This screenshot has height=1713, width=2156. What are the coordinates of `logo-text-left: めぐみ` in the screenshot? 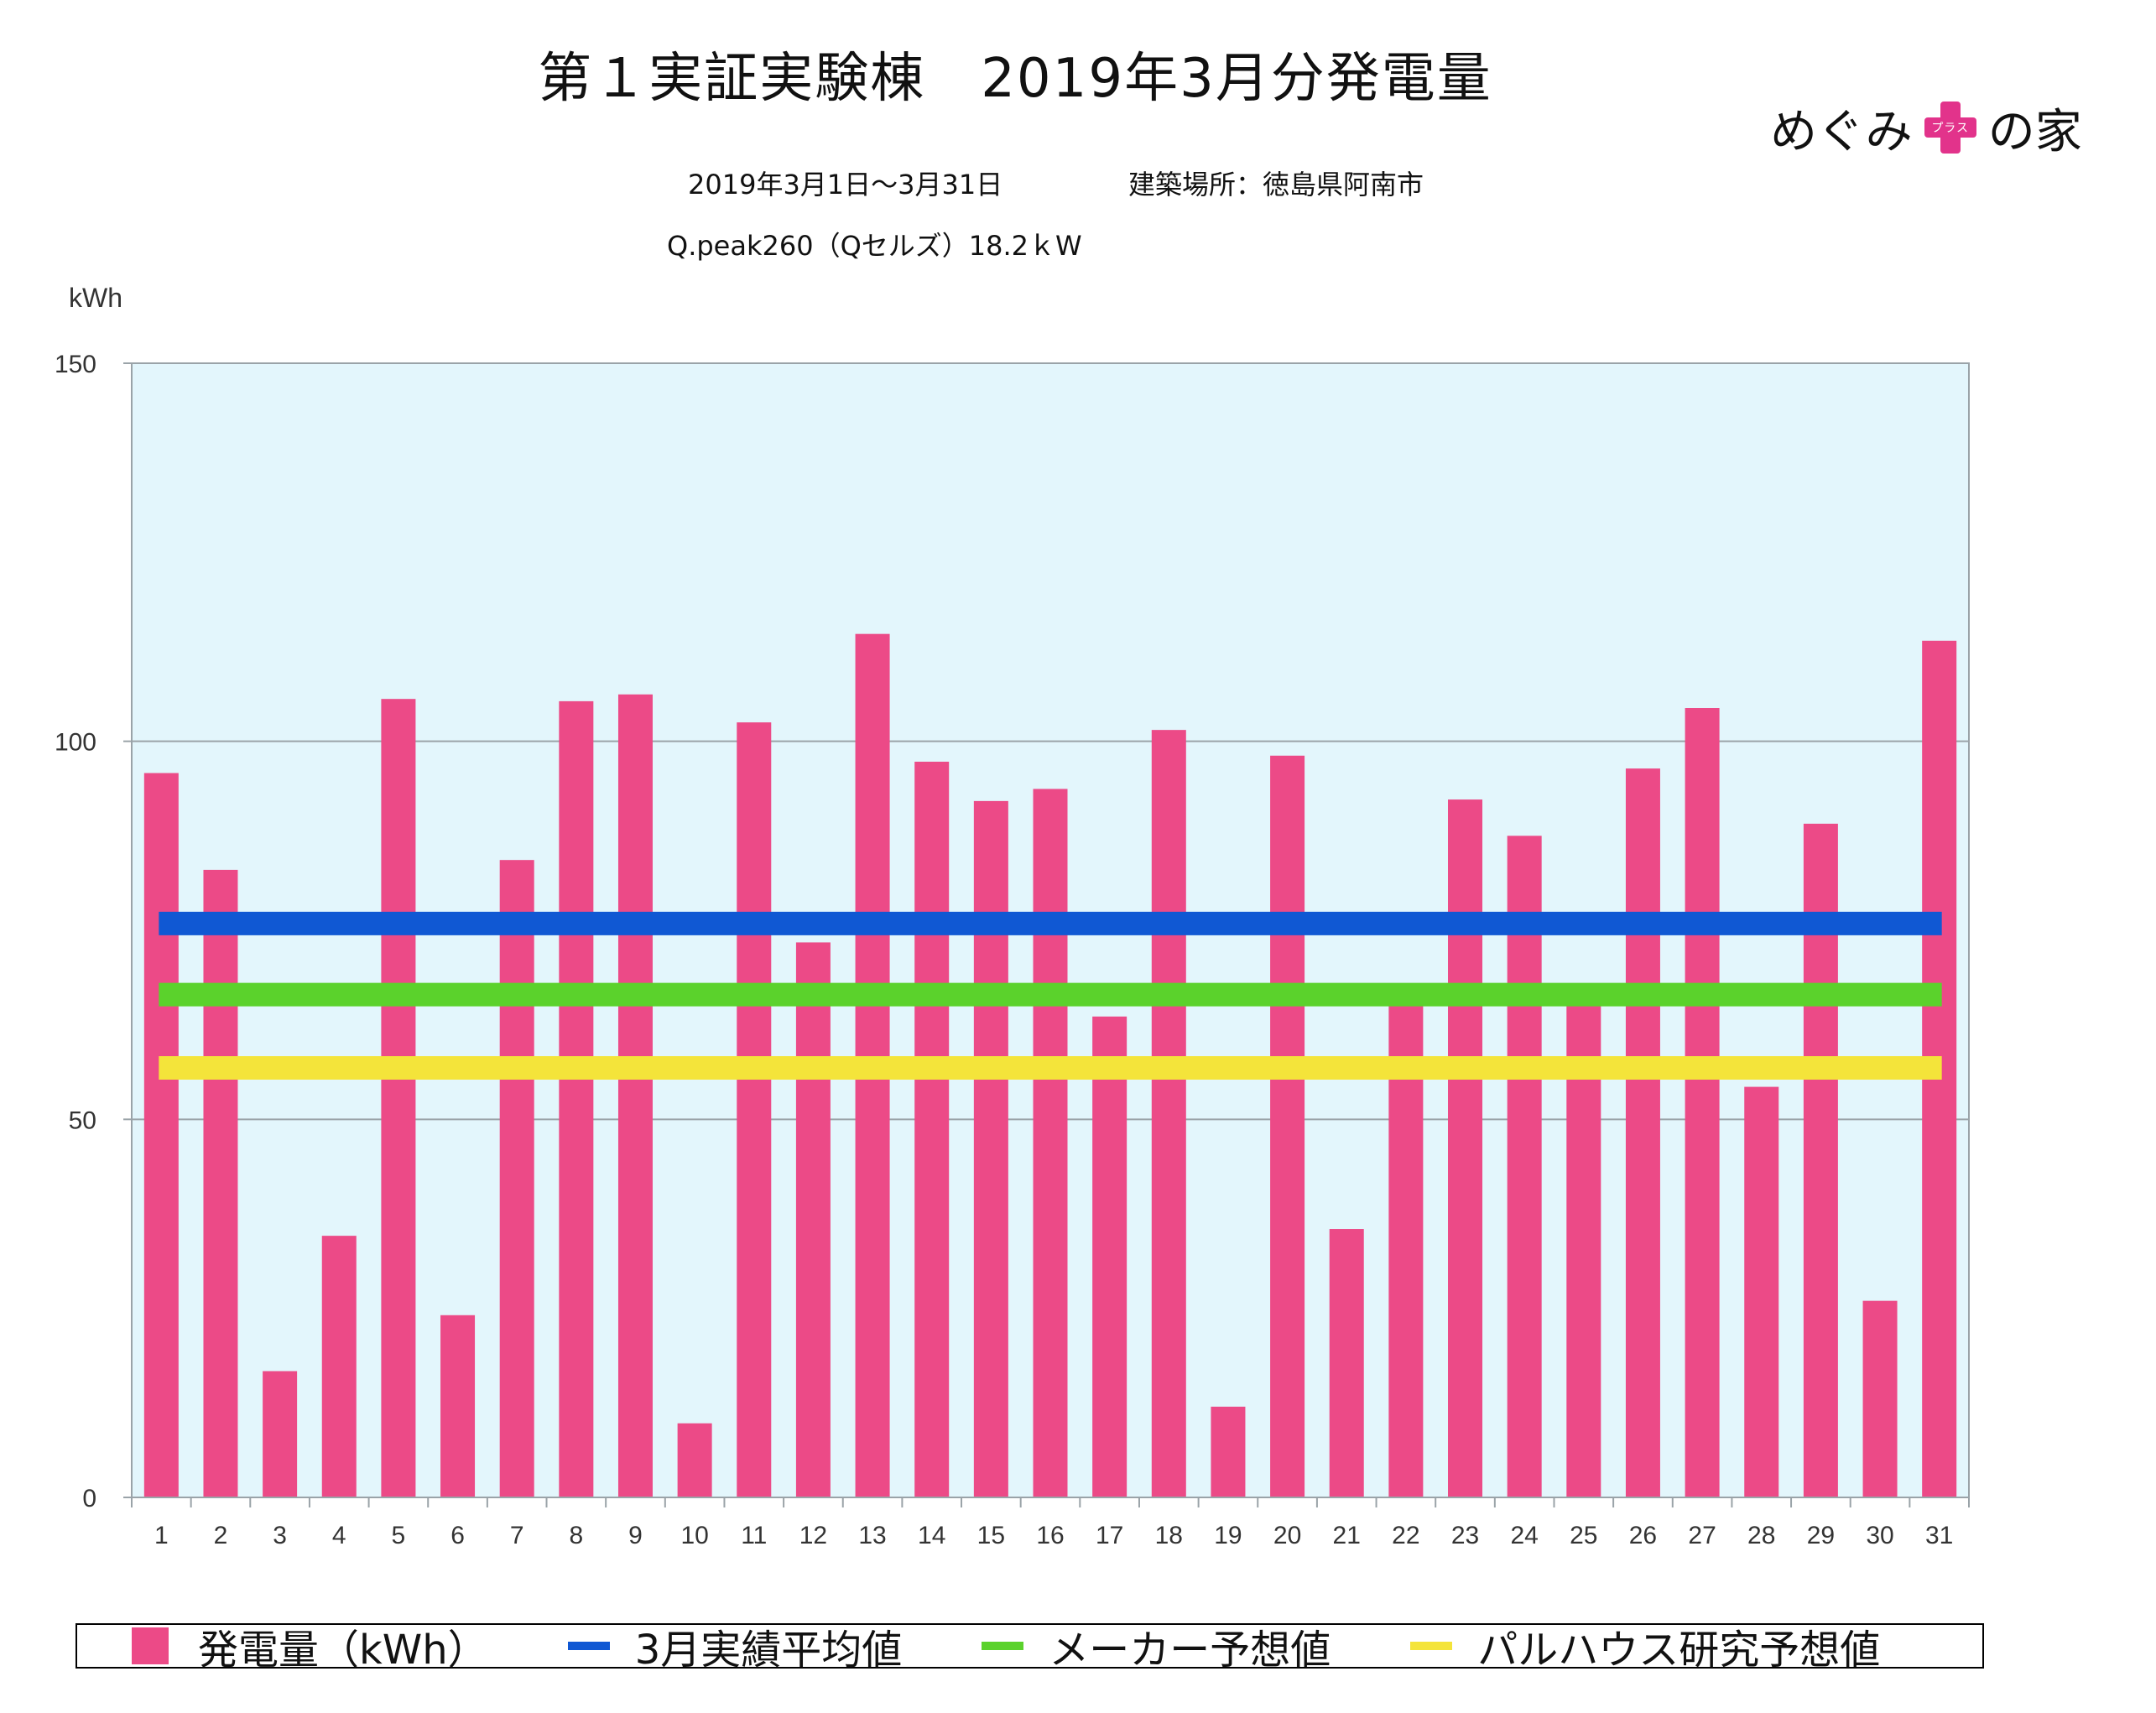 It's located at (1841, 132).